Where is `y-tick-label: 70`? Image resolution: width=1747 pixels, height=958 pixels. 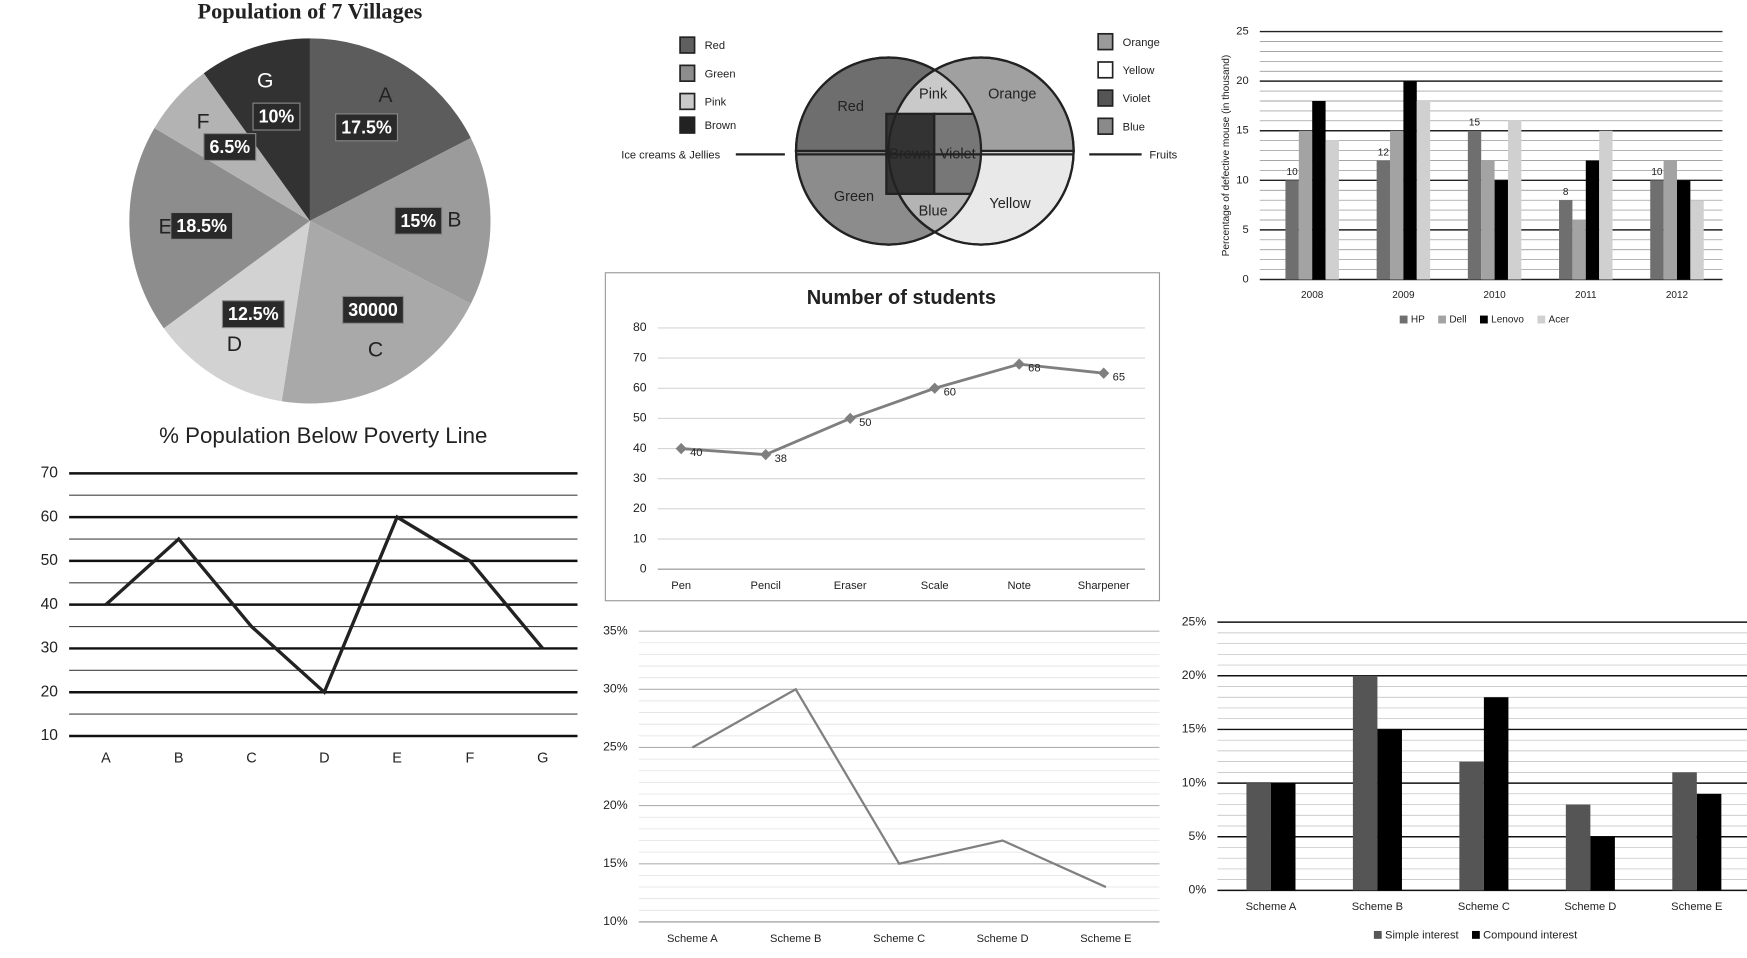 y-tick-label: 70 is located at coordinates (640, 357).